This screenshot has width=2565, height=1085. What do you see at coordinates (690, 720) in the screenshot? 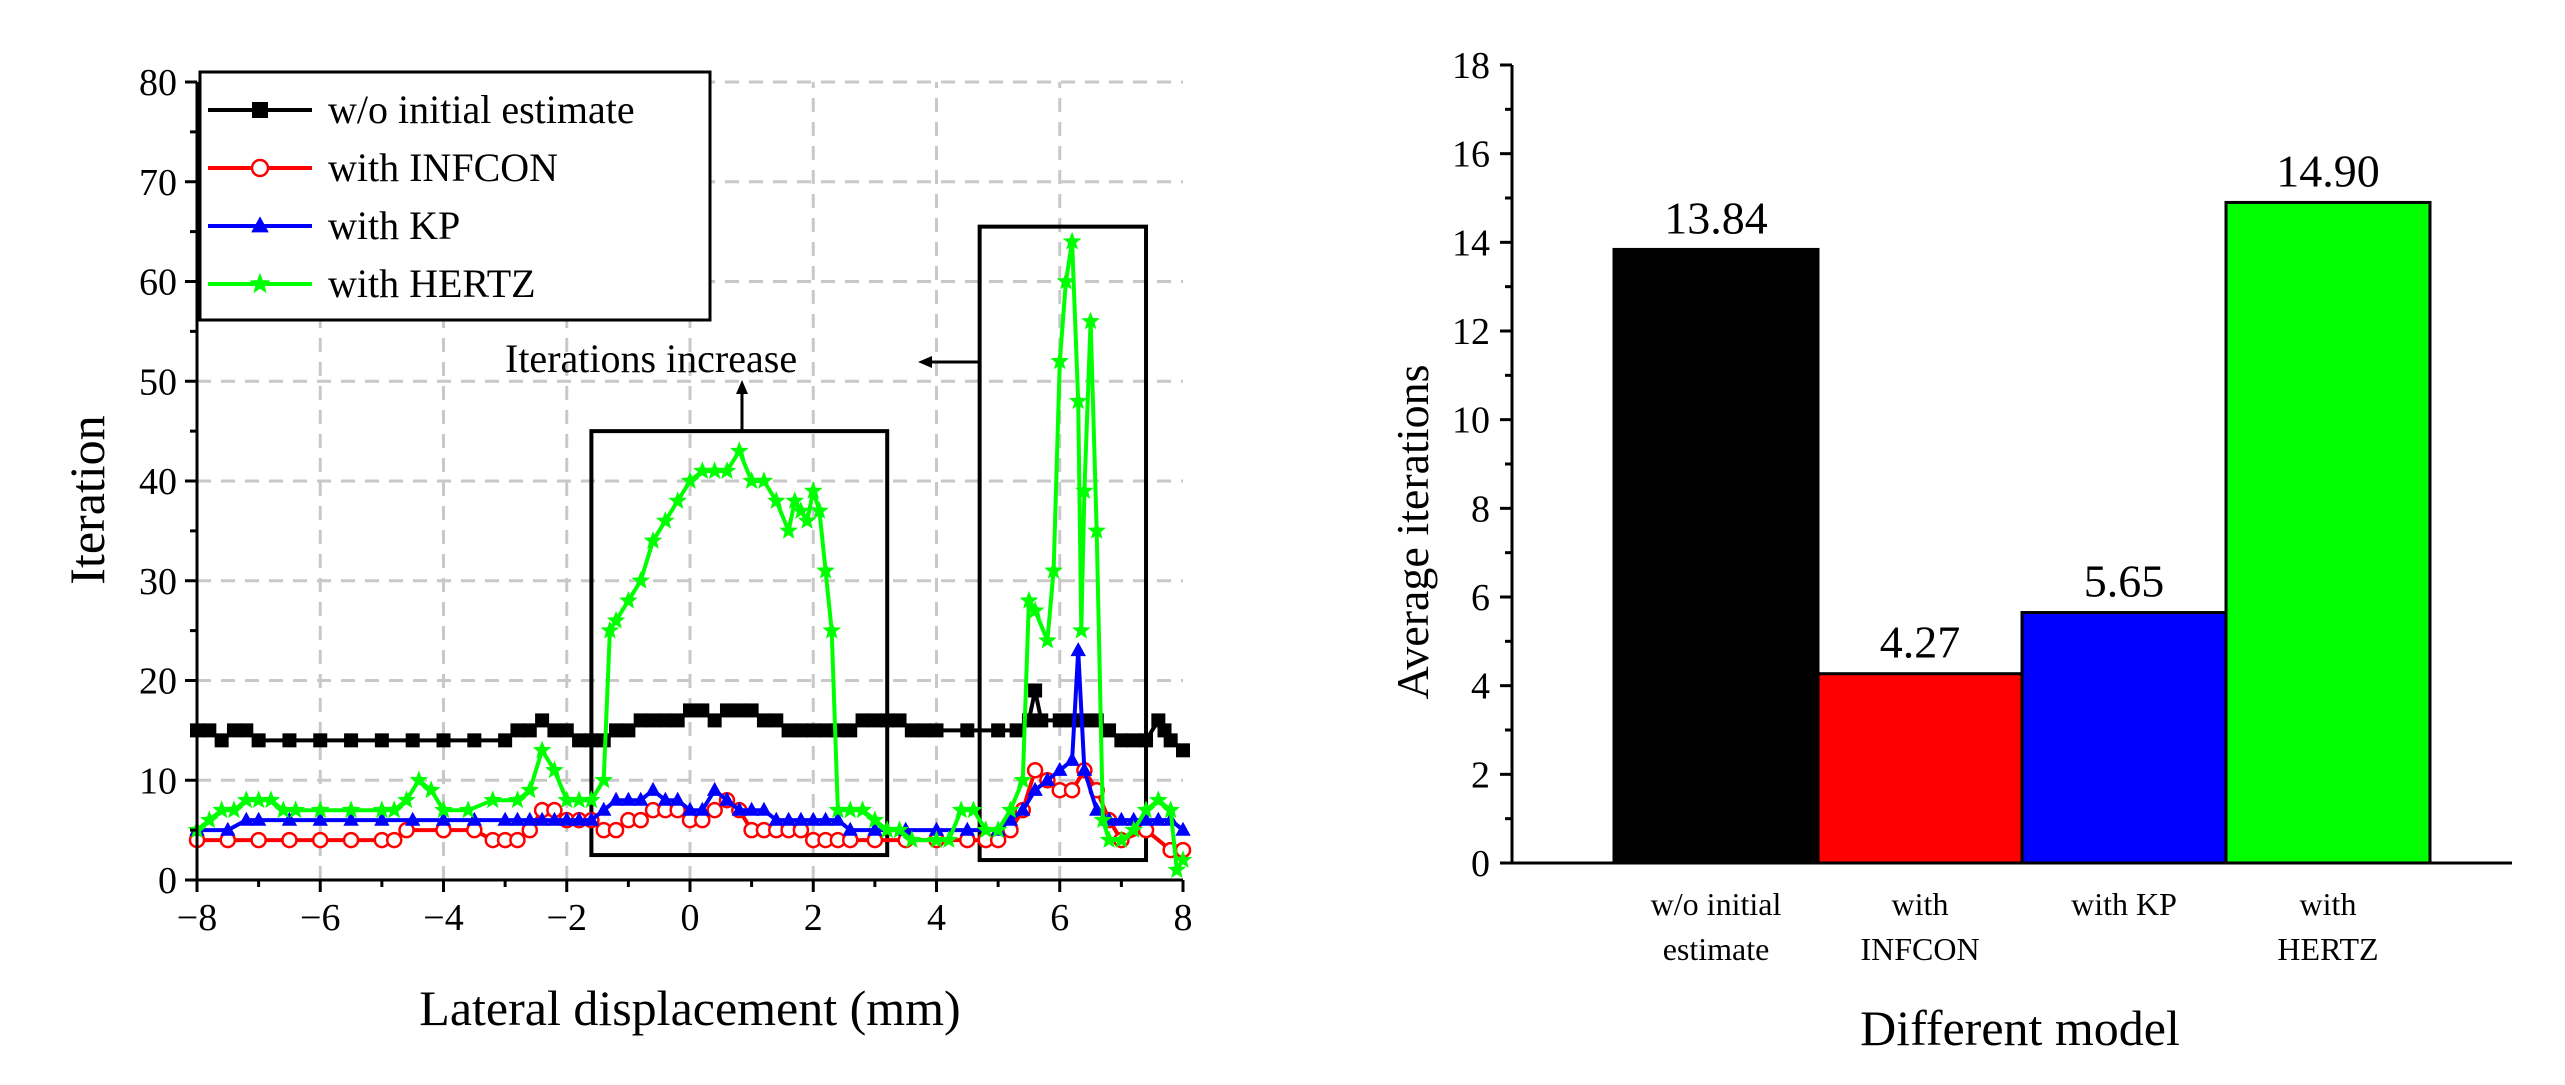
I see `series-w-o-initial-estimate` at bounding box center [690, 720].